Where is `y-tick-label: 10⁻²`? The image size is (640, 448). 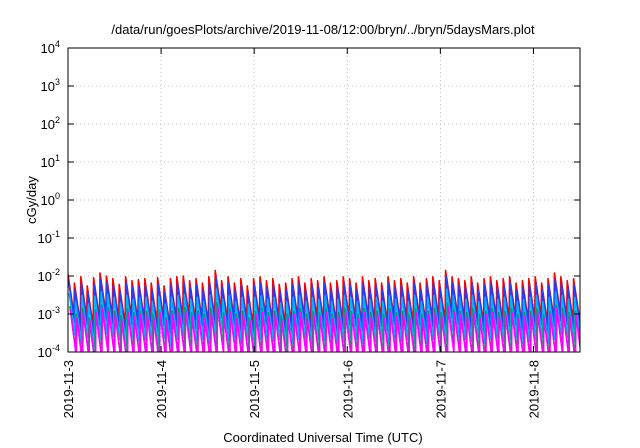
y-tick-label: 10⁻² is located at coordinates (49, 275).